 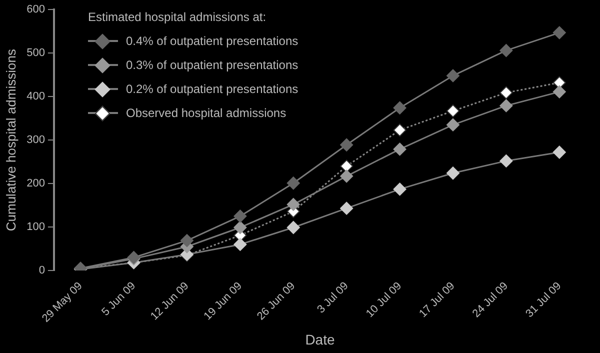 What do you see at coordinates (35, 140) in the screenshot?
I see `y-tick-label: 300` at bounding box center [35, 140].